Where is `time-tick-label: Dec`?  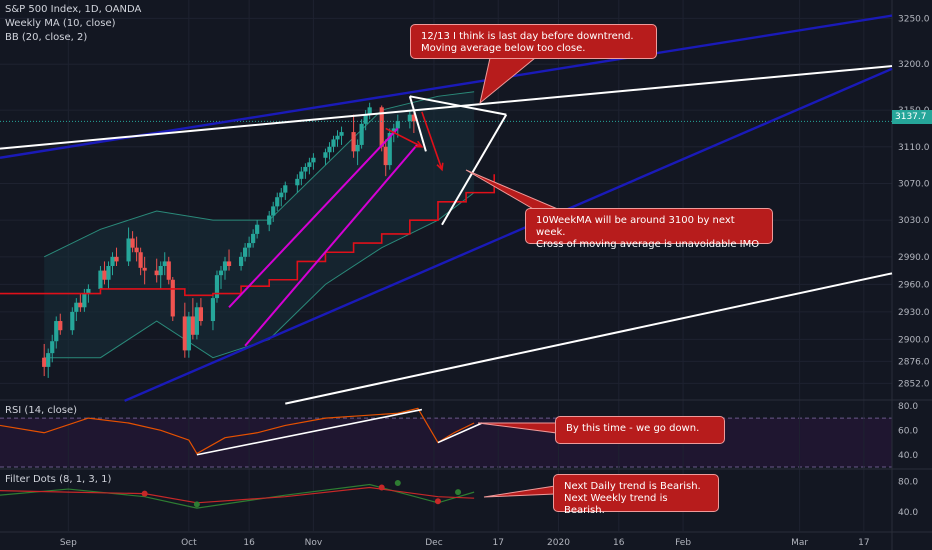 time-tick-label: Dec is located at coordinates (433, 543).